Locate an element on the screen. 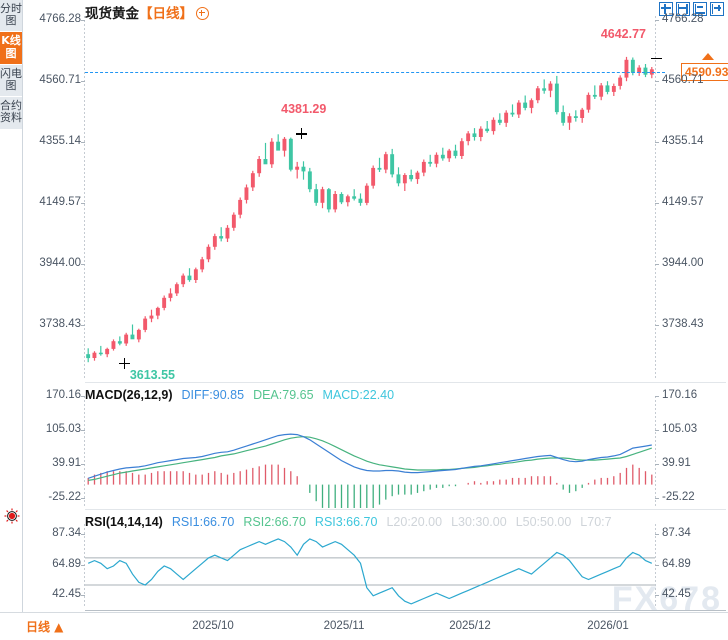 The width and height of the screenshot is (728, 640). macd-diff-value: DIFF:90.85 is located at coordinates (213, 395).